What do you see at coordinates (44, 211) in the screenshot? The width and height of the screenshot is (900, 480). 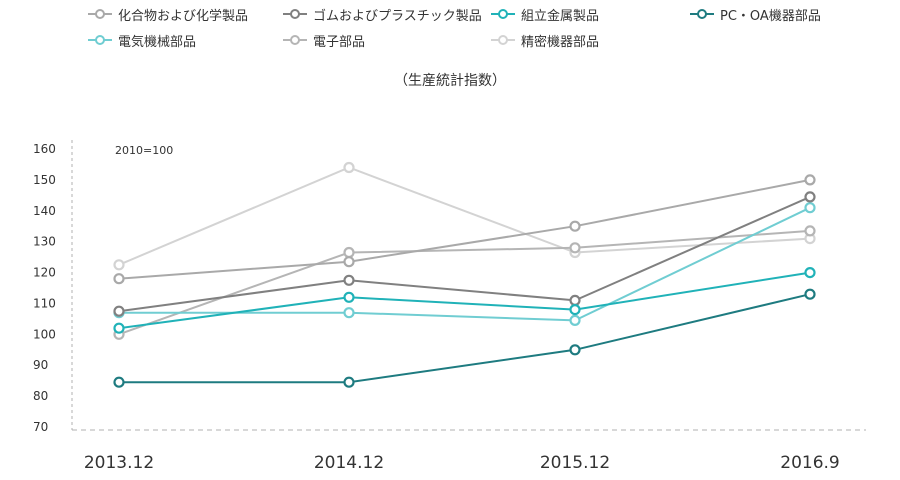 I see `y-tick-label: 140` at bounding box center [44, 211].